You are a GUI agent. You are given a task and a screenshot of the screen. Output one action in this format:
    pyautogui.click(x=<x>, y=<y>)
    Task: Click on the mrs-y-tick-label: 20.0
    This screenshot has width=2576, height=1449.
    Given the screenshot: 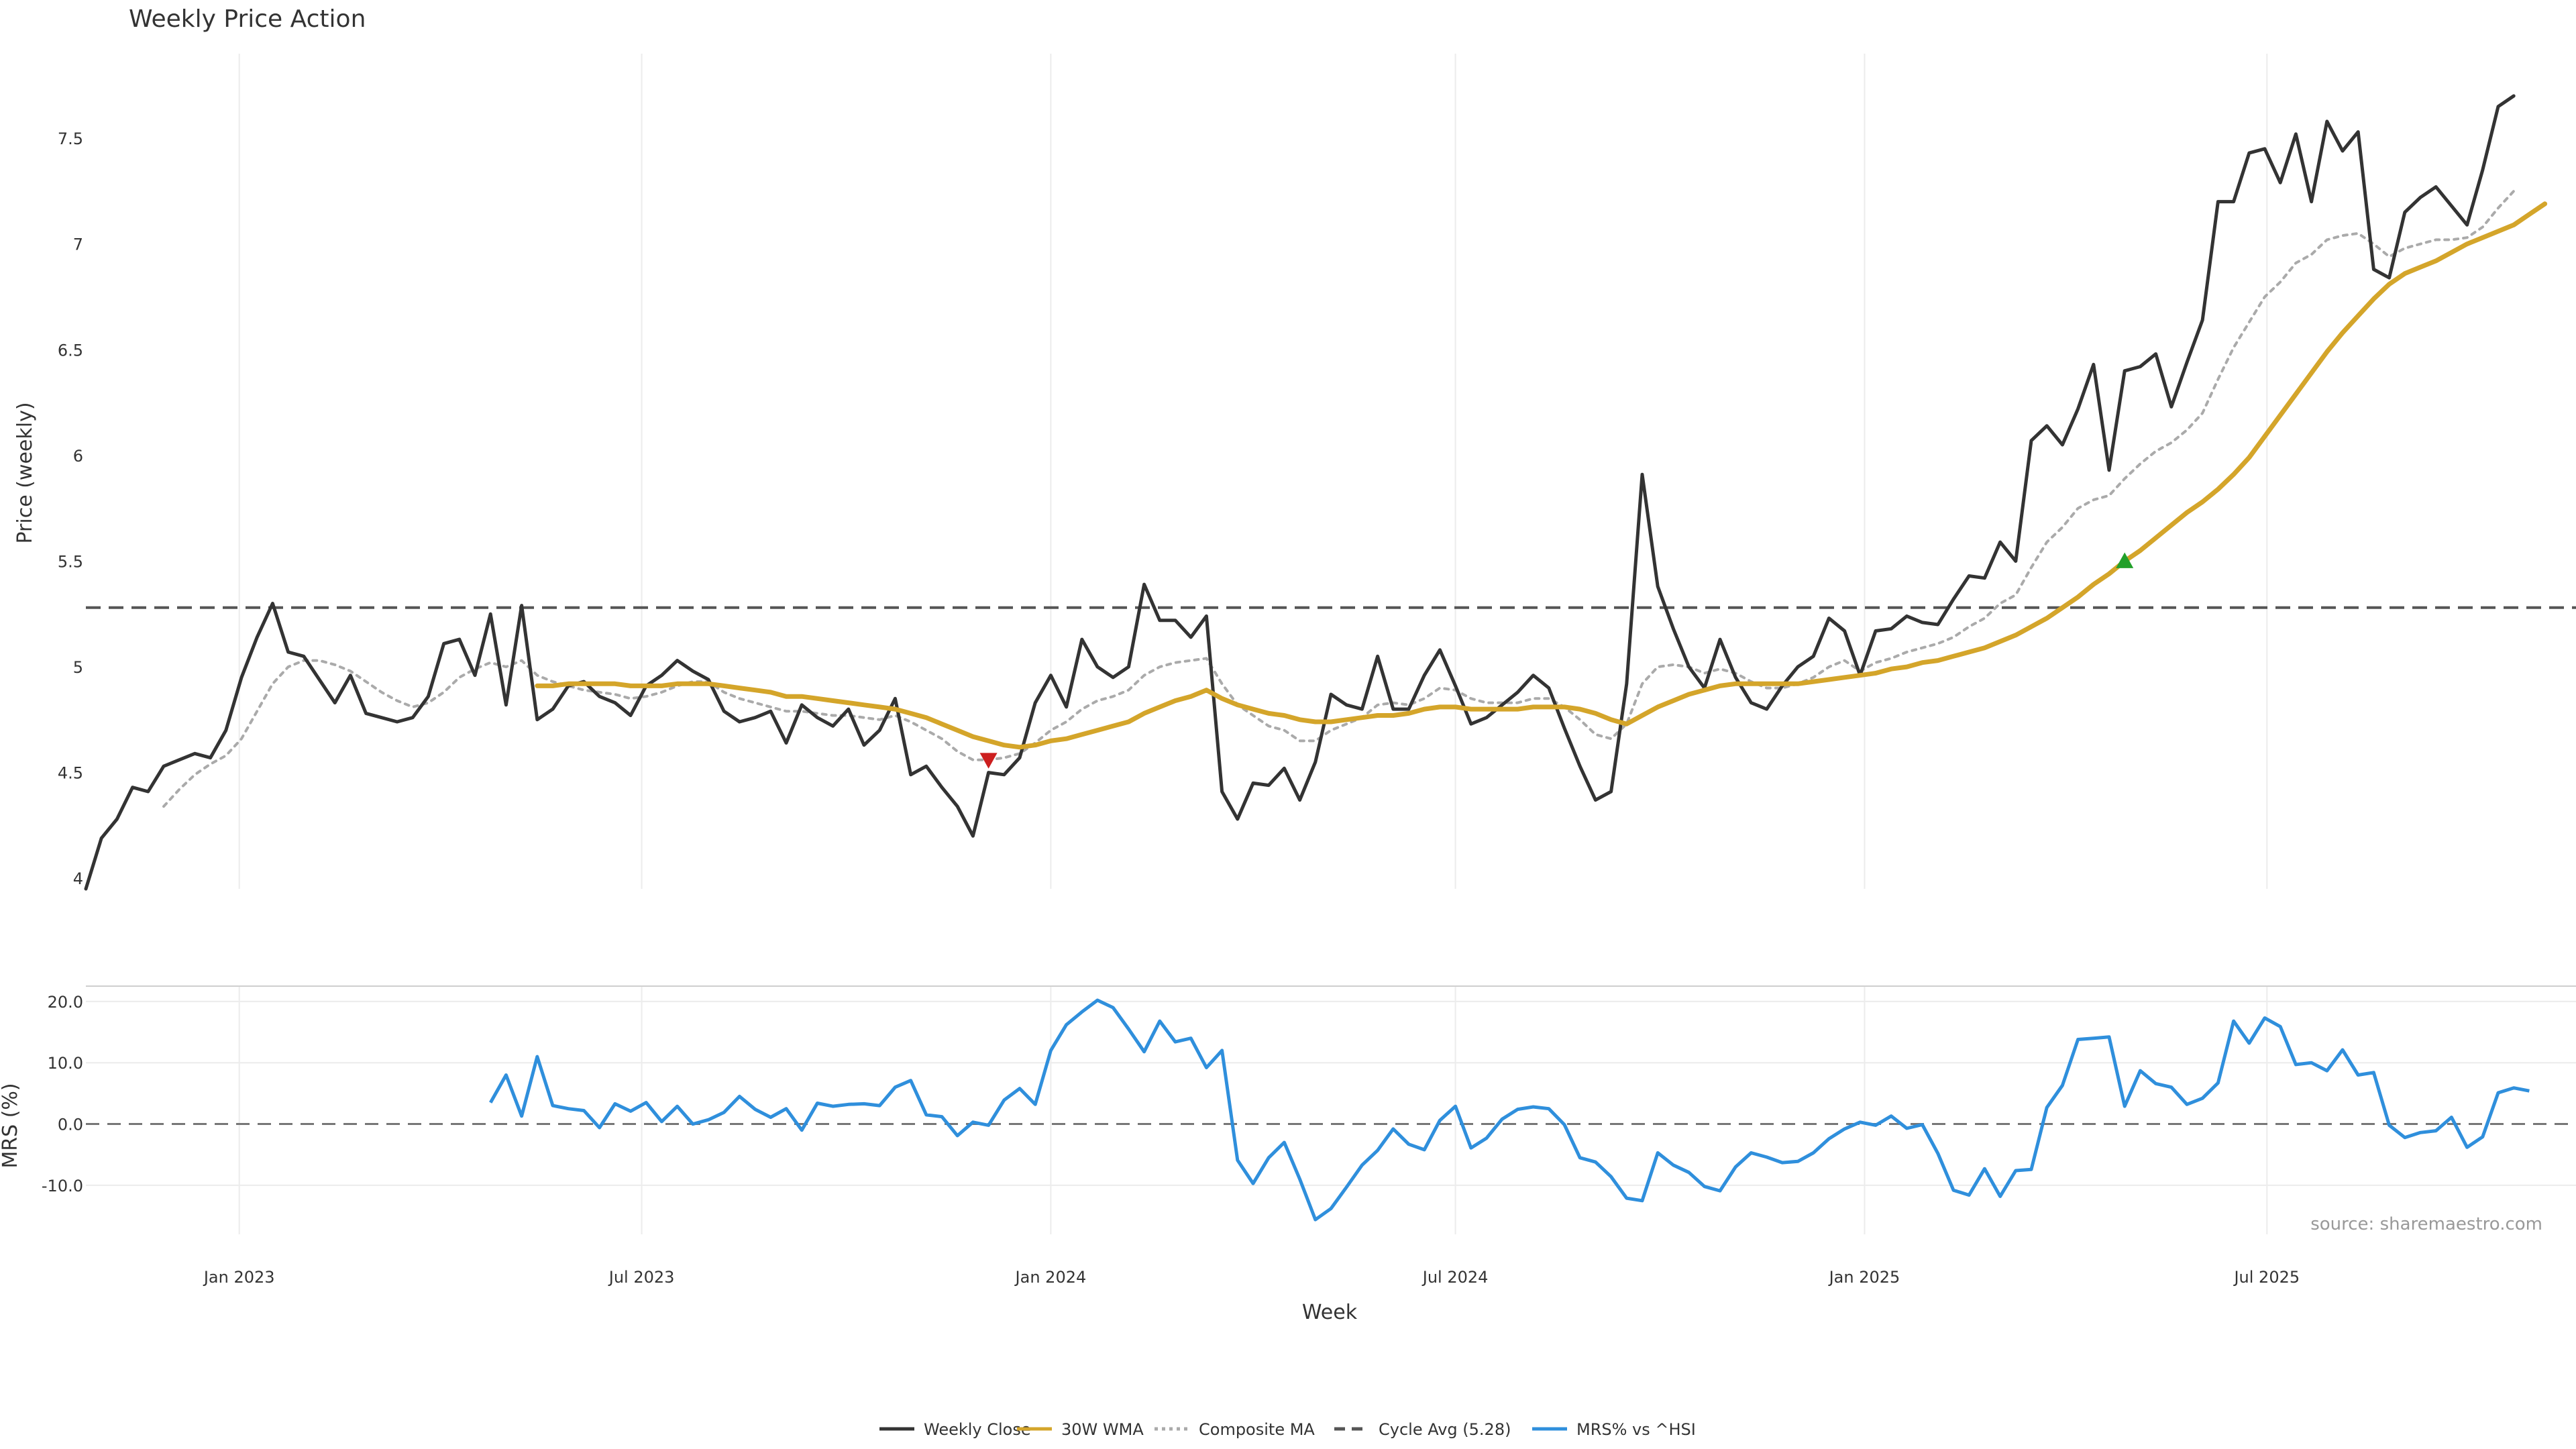 What is the action you would take?
    pyautogui.click(x=65, y=1002)
    